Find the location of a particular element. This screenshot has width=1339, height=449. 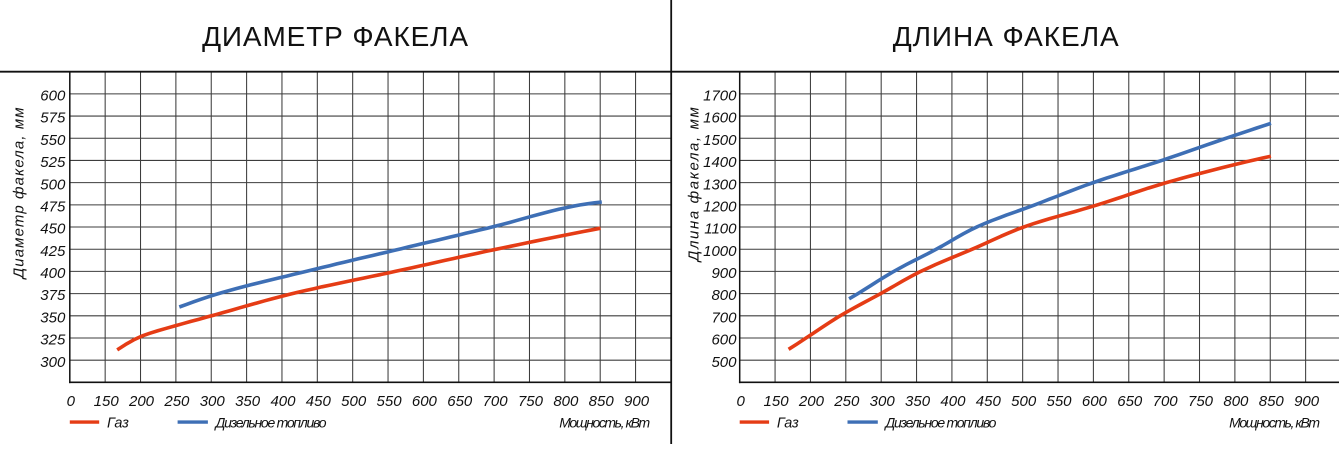

svg-text: 325 is located at coordinates (53, 340).